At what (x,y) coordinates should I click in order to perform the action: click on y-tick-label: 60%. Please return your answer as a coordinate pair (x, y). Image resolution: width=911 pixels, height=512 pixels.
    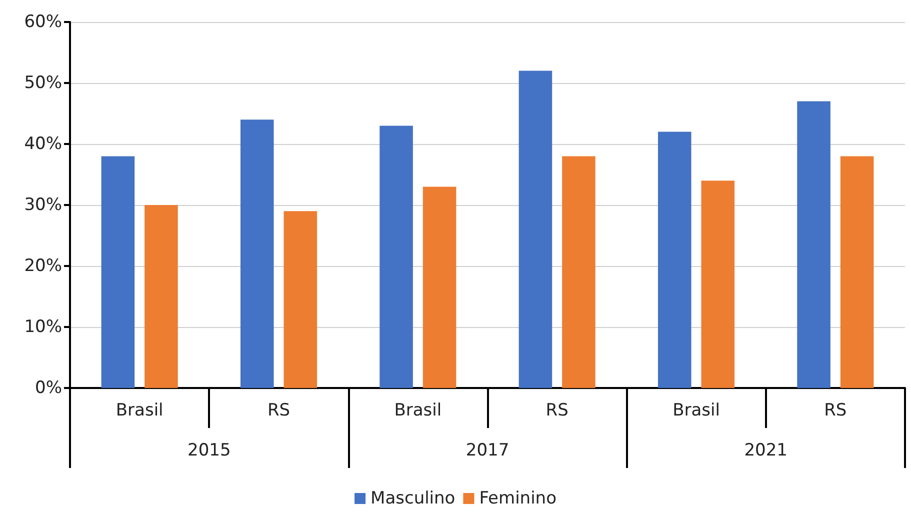
    Looking at the image, I should click on (43, 22).